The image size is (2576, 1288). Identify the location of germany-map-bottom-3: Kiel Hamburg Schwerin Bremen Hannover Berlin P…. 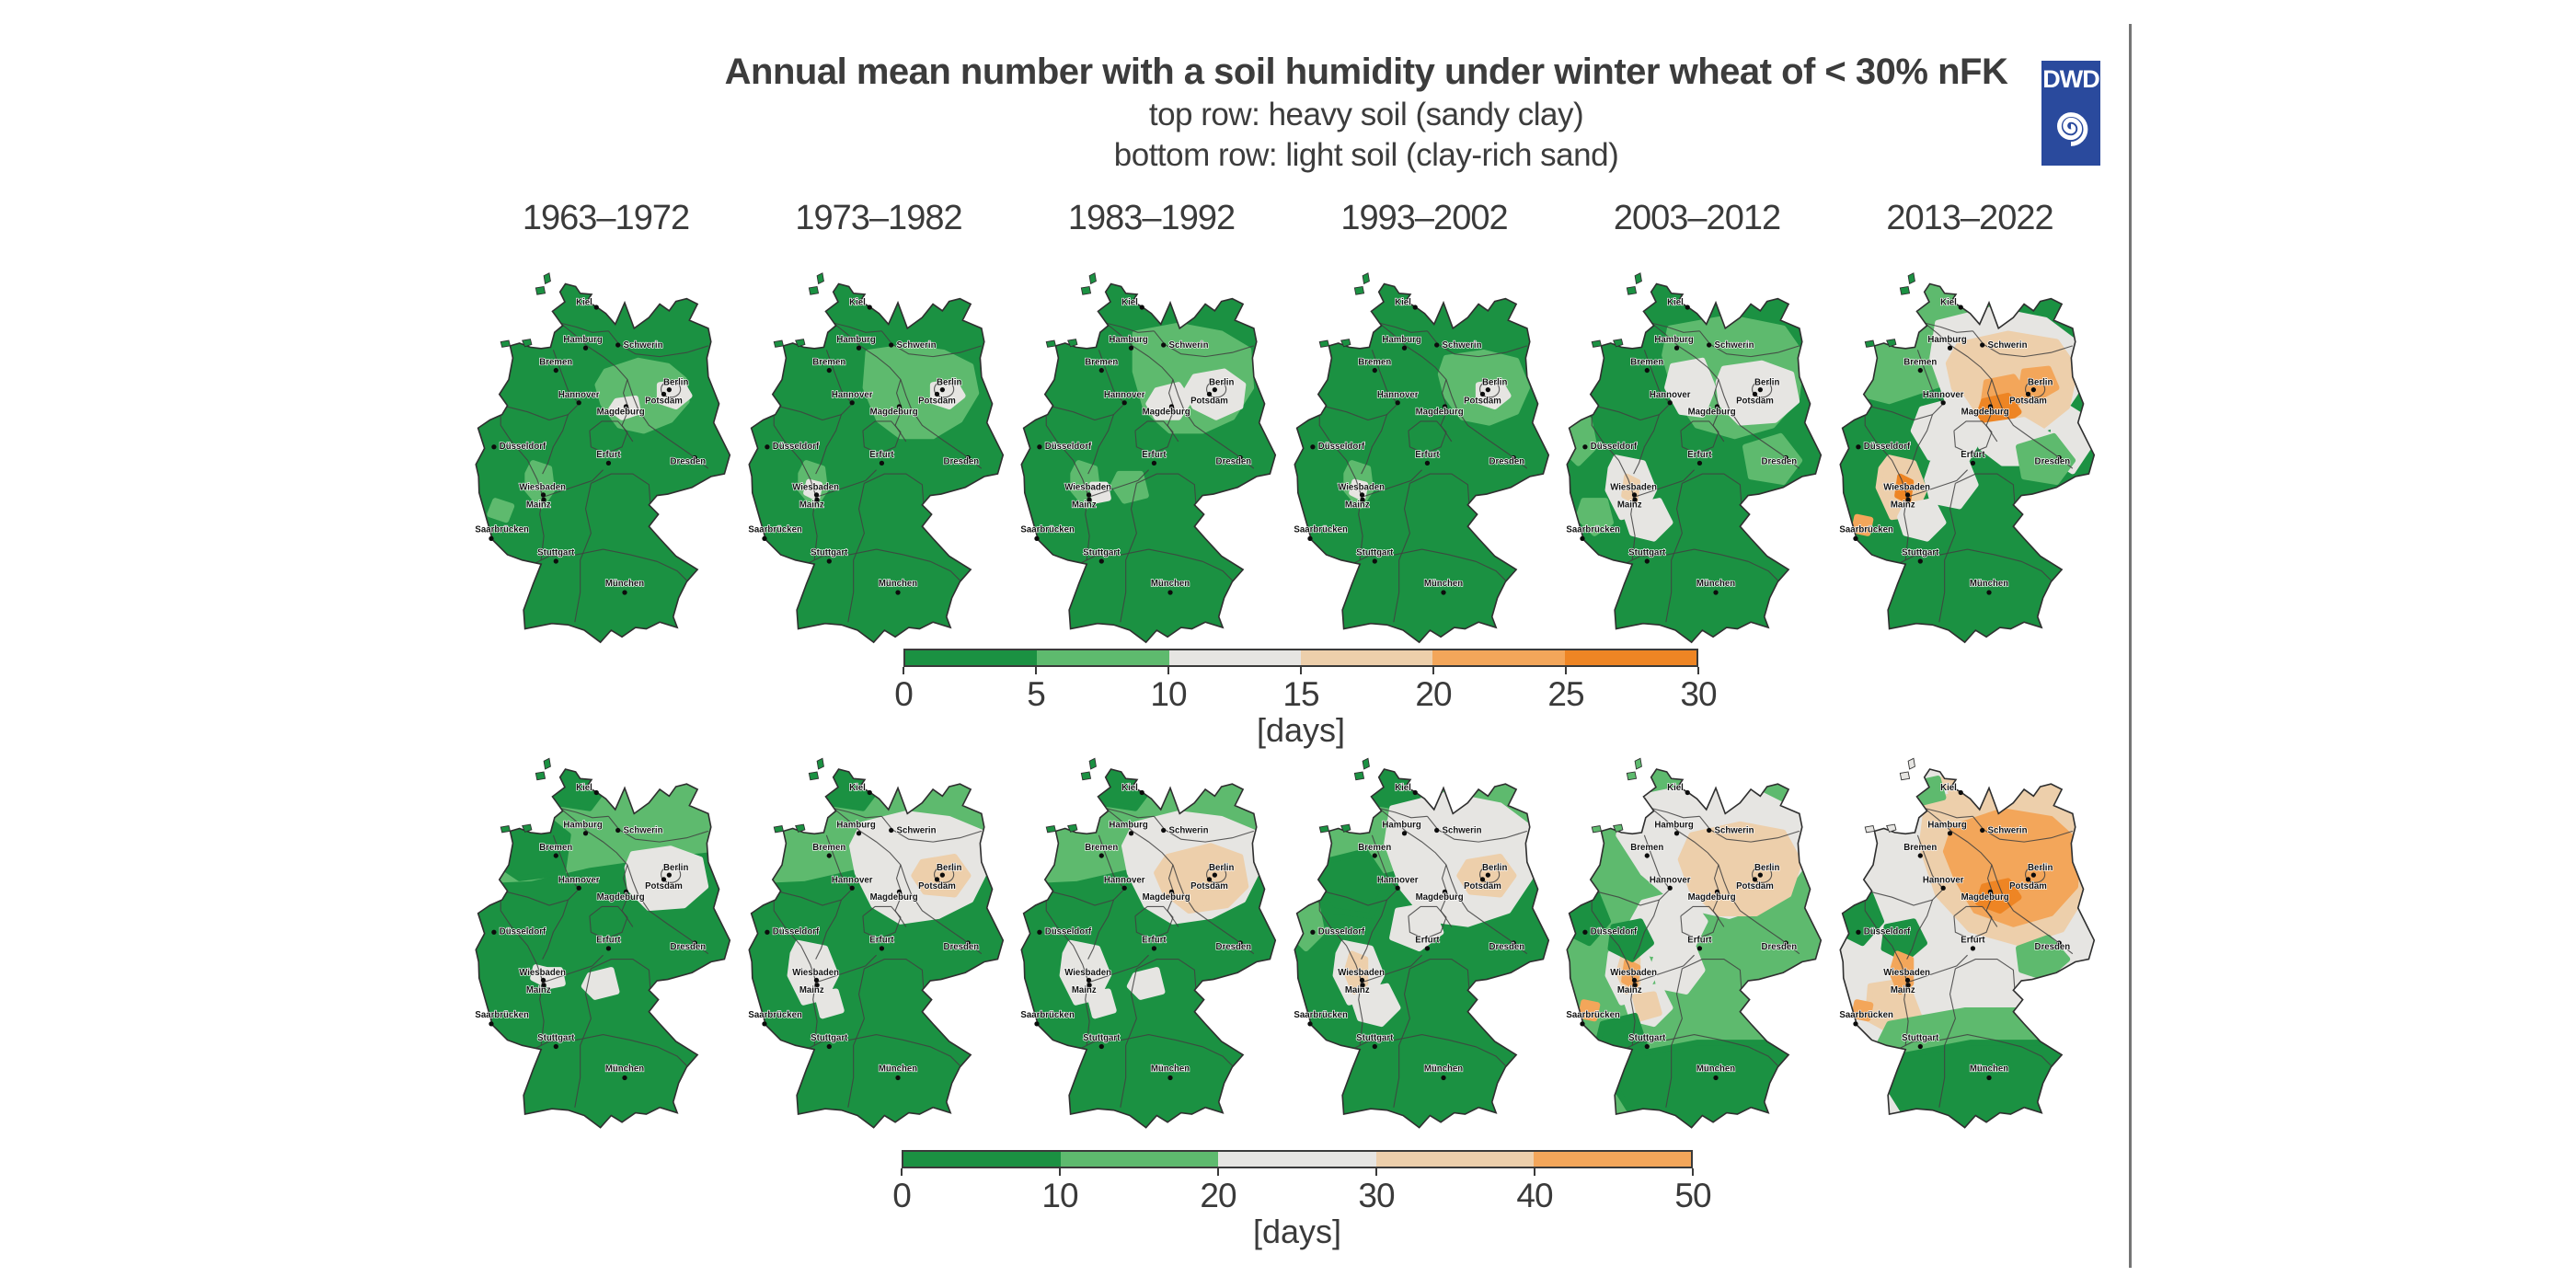
(1421, 943).